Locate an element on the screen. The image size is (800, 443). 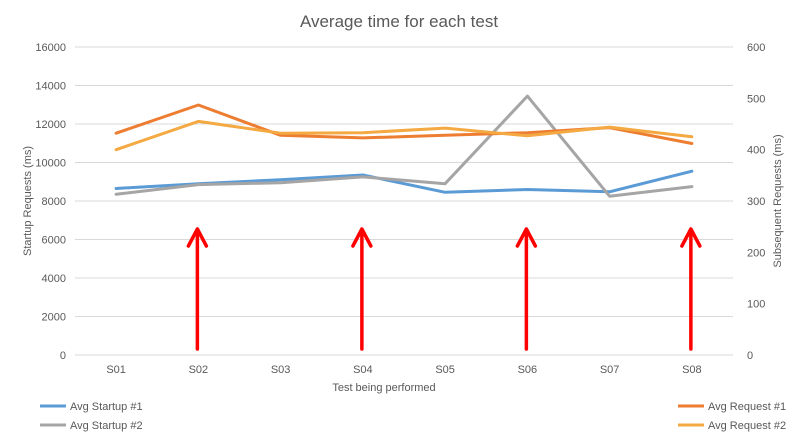
left-axis-ticks: 0 2000 4000 6000 8000 10000 12000 14000 16000 is located at coordinates (50, 202).